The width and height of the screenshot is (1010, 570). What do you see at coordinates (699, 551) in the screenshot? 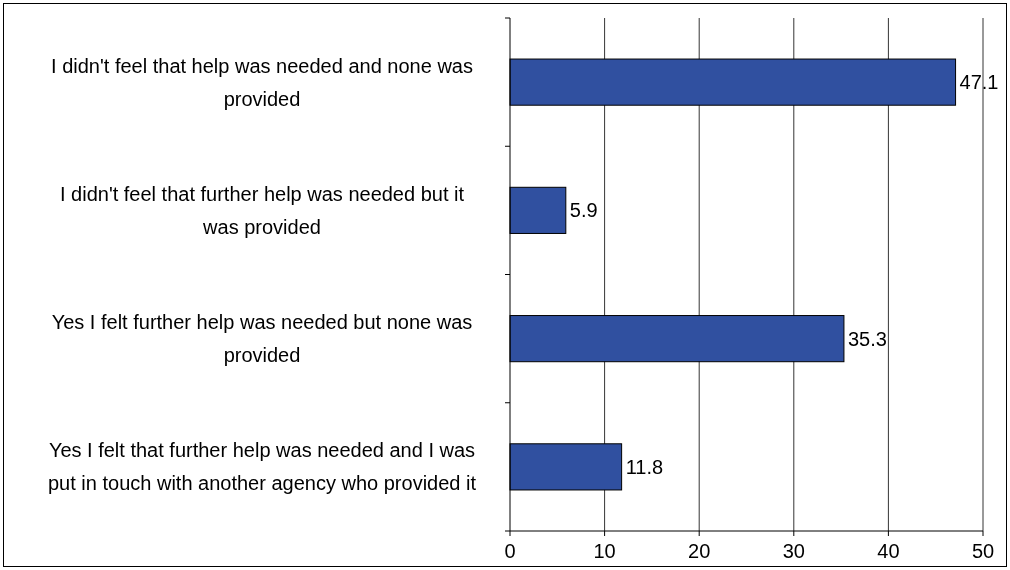
I see `x-tick-label: 20` at bounding box center [699, 551].